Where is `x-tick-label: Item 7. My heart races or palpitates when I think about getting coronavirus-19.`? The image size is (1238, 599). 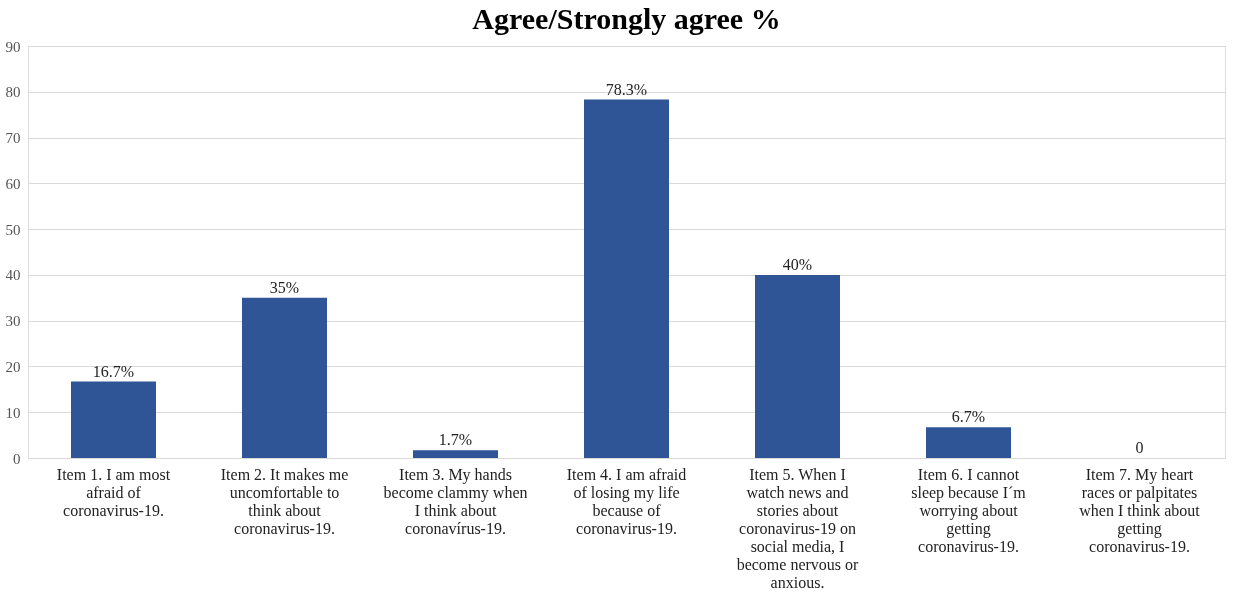 x-tick-label: Item 7. My heart races or palpitates when I think about getting coronavirus-19. is located at coordinates (1140, 510).